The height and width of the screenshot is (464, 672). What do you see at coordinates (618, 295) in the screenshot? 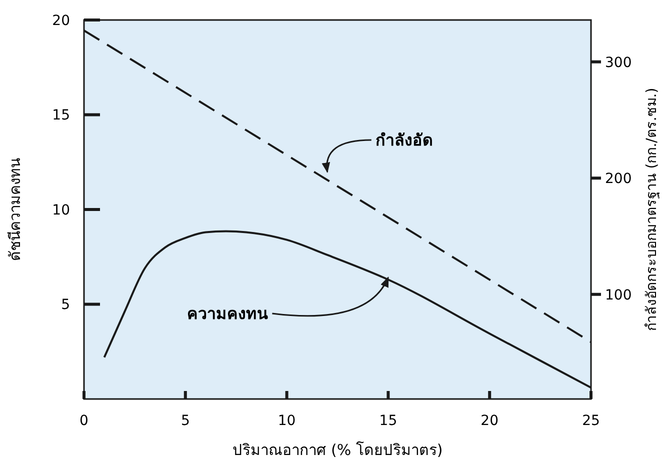
I see `y2-tick-label: 100` at bounding box center [618, 295].